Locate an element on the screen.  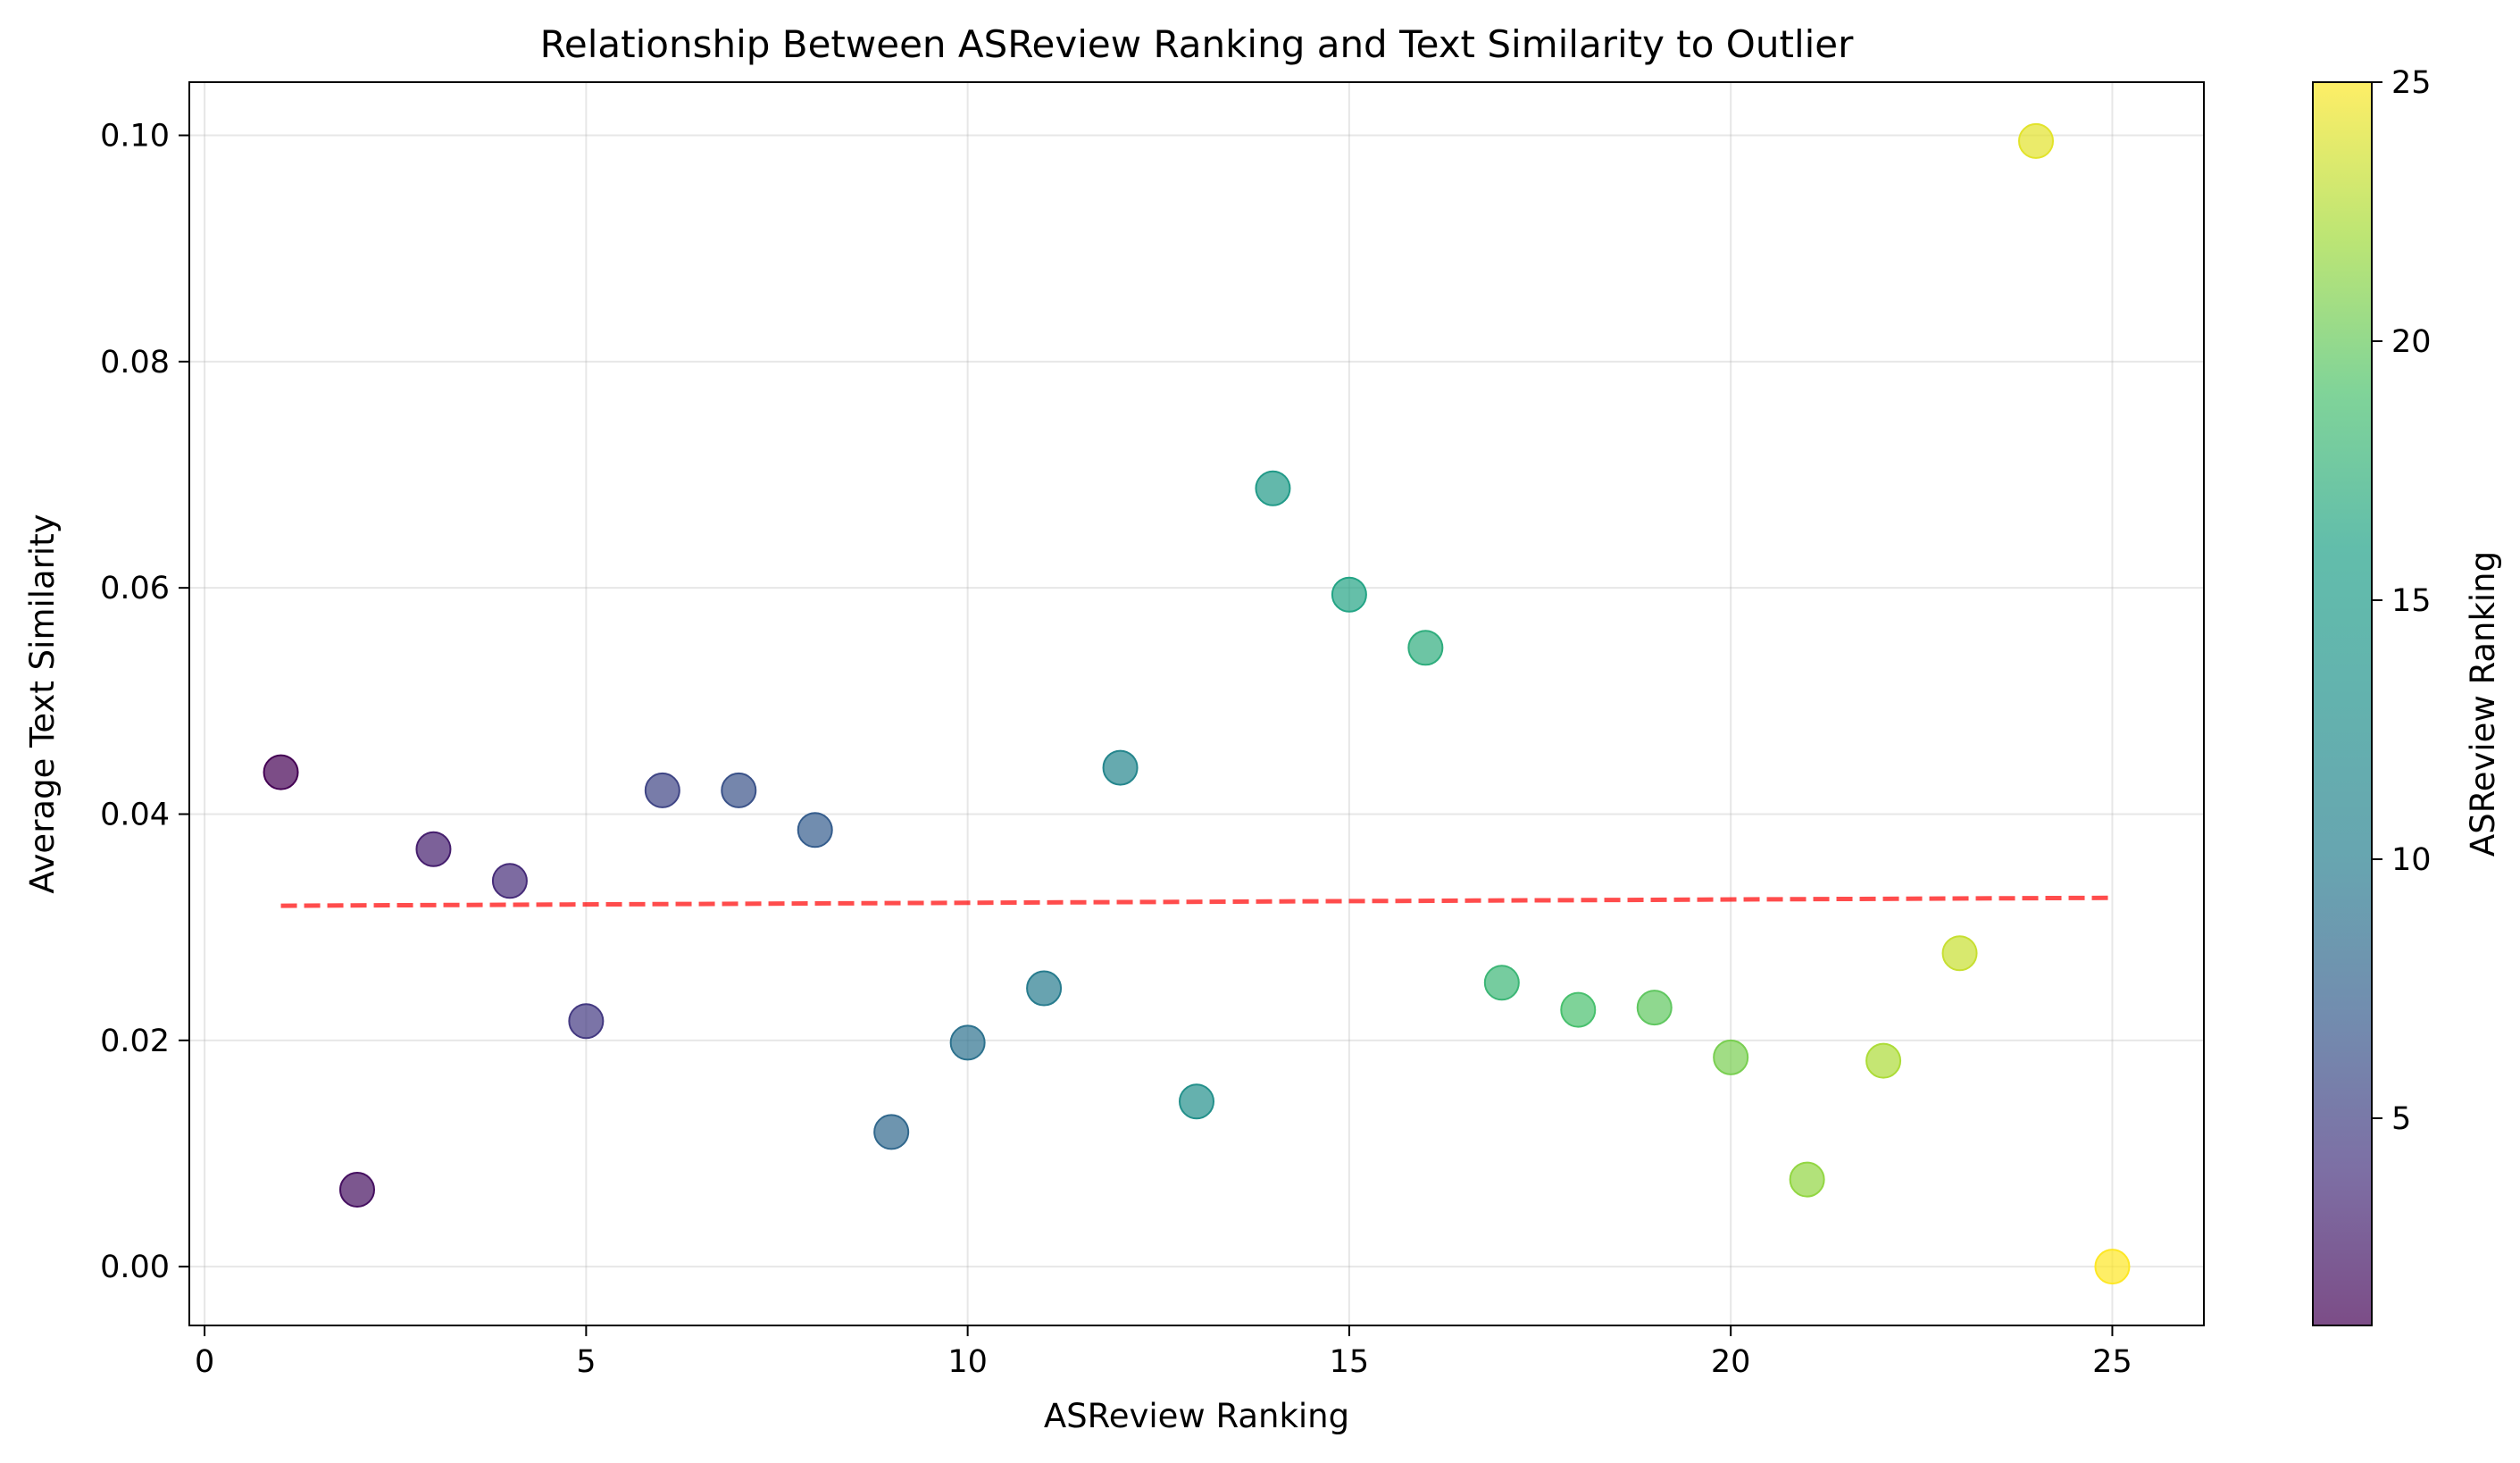
trend-line-group is located at coordinates (1196, 902).